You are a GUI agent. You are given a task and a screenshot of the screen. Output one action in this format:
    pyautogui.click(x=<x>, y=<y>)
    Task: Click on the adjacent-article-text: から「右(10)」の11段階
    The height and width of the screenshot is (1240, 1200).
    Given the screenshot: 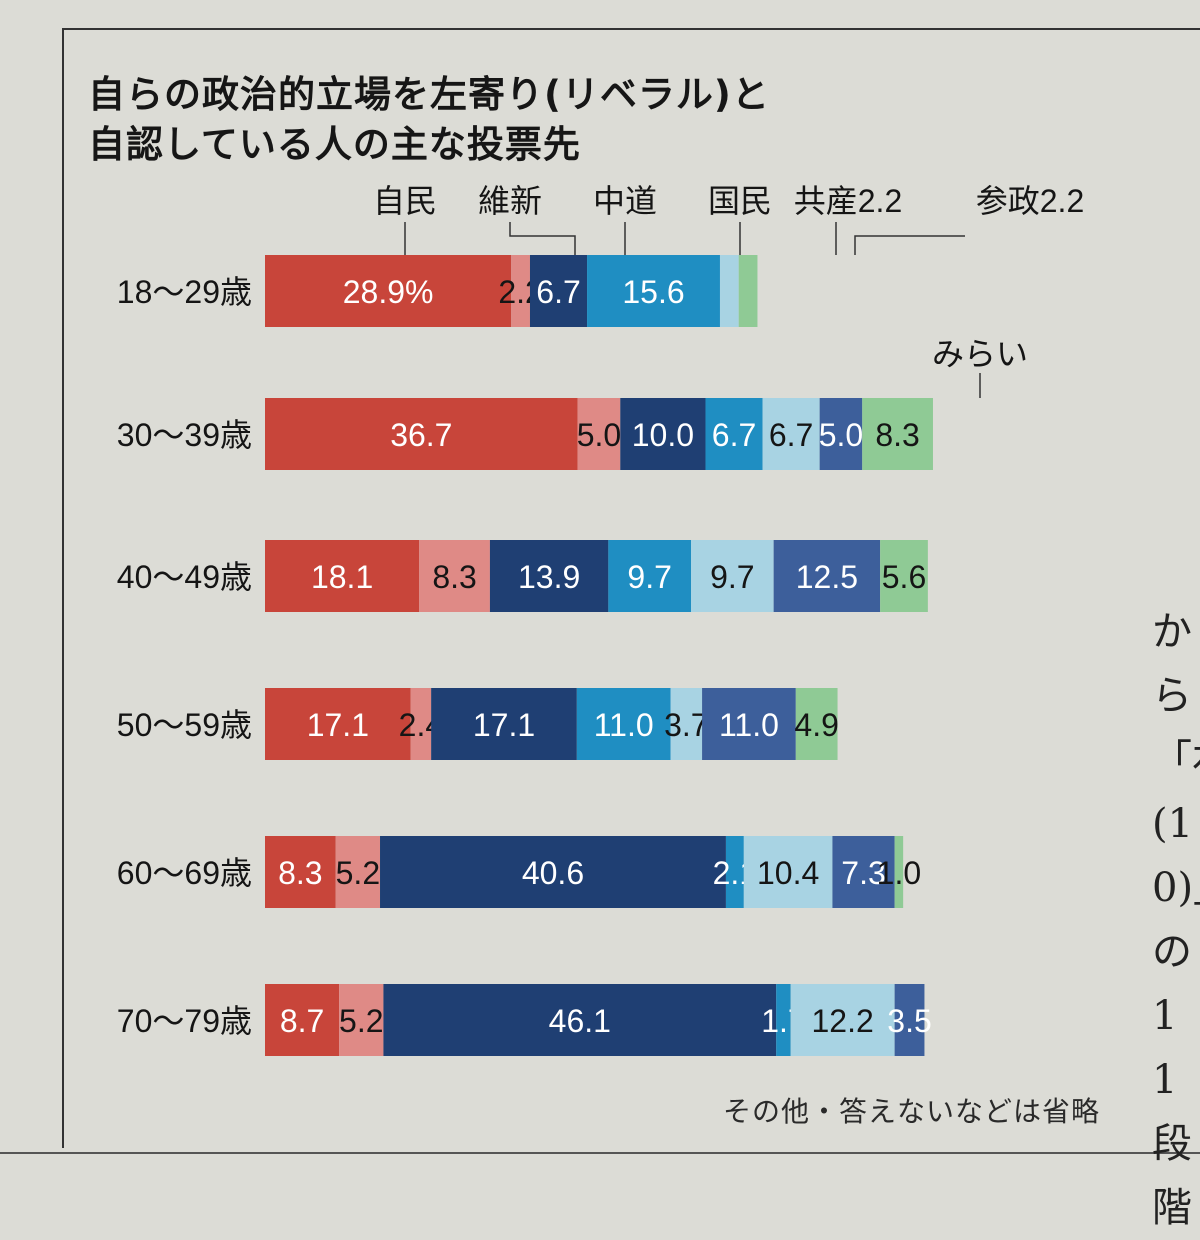 What is the action you would take?
    pyautogui.click(x=1176, y=920)
    